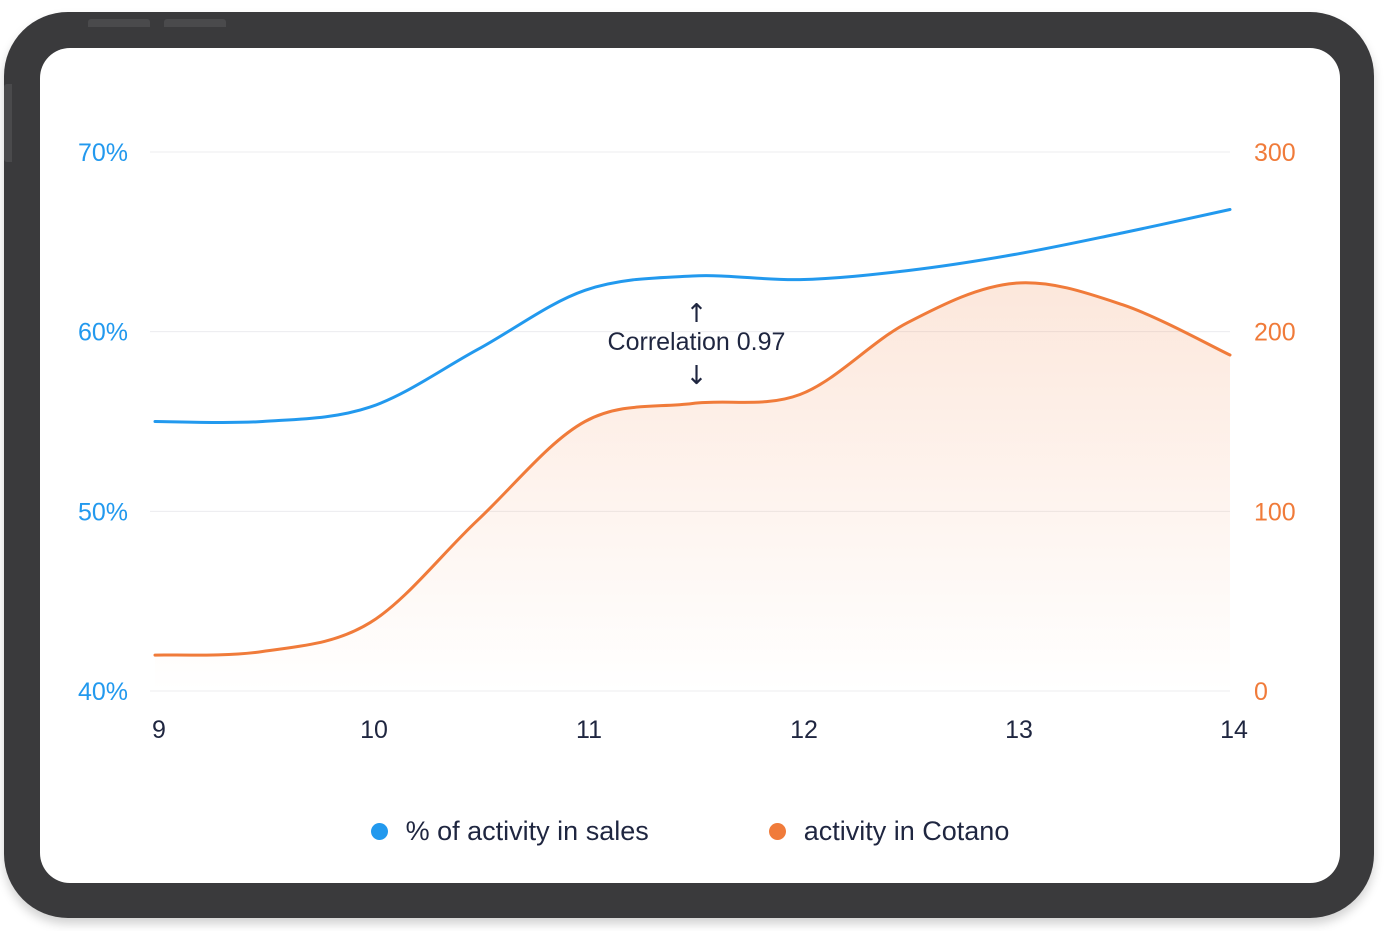  Describe the element at coordinates (103, 512) in the screenshot. I see `y-left-tick-label-1: 50%` at that location.